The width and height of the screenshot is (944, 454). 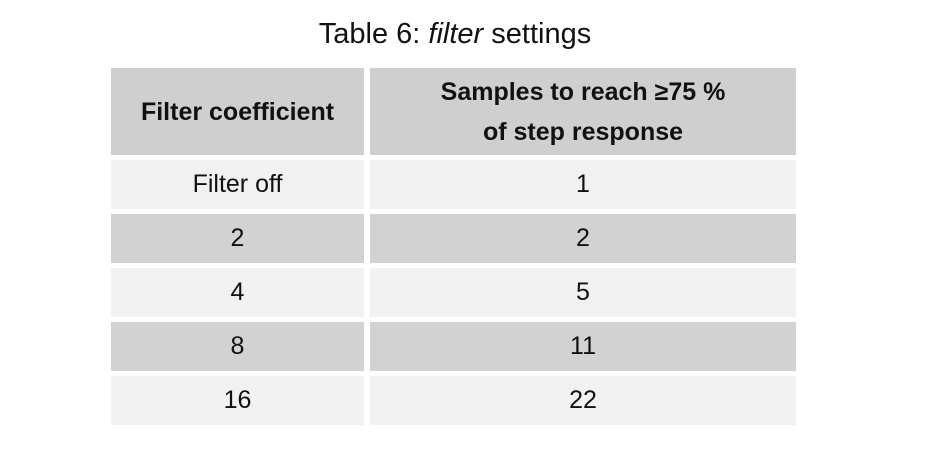 I want to click on caption-suffix: settings, so click(x=537, y=34).